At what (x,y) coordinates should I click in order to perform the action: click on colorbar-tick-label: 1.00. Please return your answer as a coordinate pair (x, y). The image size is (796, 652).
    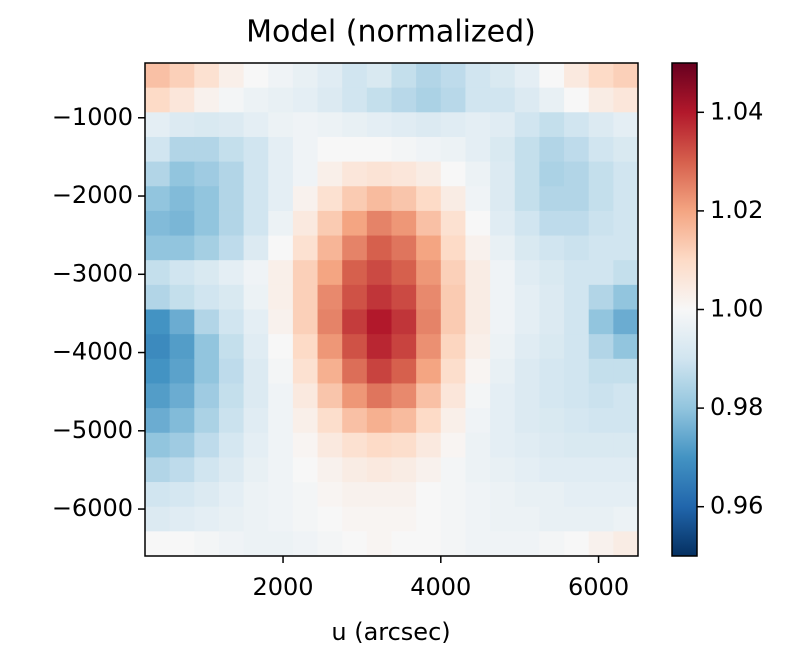
    Looking at the image, I should click on (736, 309).